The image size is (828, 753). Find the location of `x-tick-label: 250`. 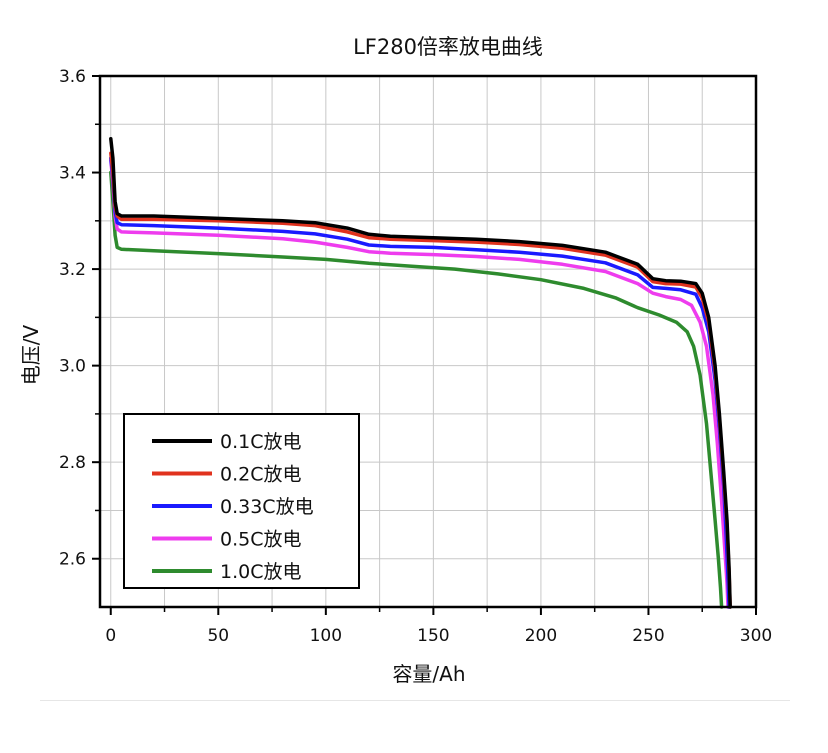

x-tick-label: 250 is located at coordinates (648, 636).